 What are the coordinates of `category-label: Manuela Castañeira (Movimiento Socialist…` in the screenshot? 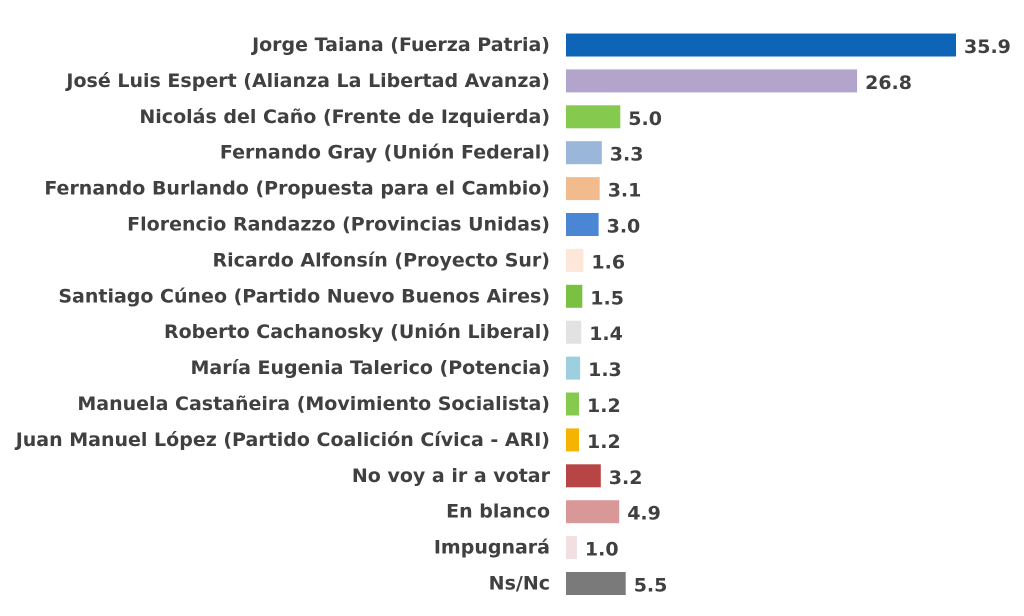 It's located at (313, 404).